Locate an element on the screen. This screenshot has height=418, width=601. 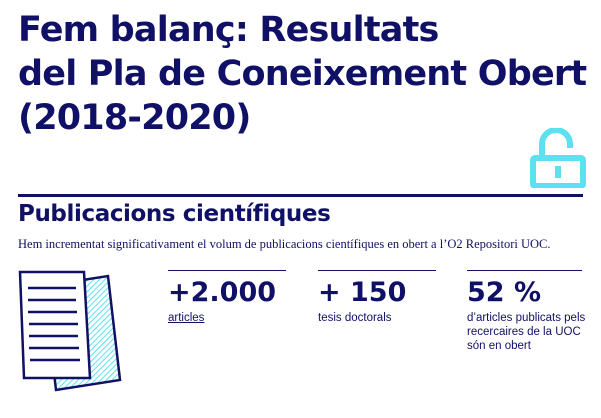
stat-articles: +2.000 articles is located at coordinates (227, 297).